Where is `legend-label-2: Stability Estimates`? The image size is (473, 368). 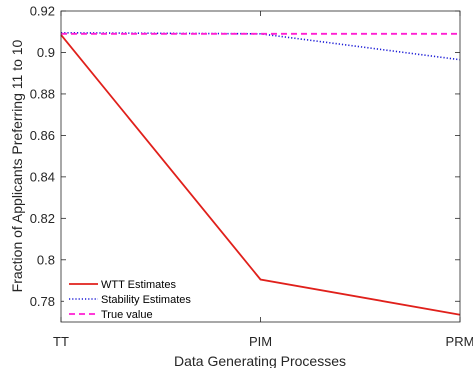
legend-label-2: Stability Estimates is located at coordinates (146, 300).